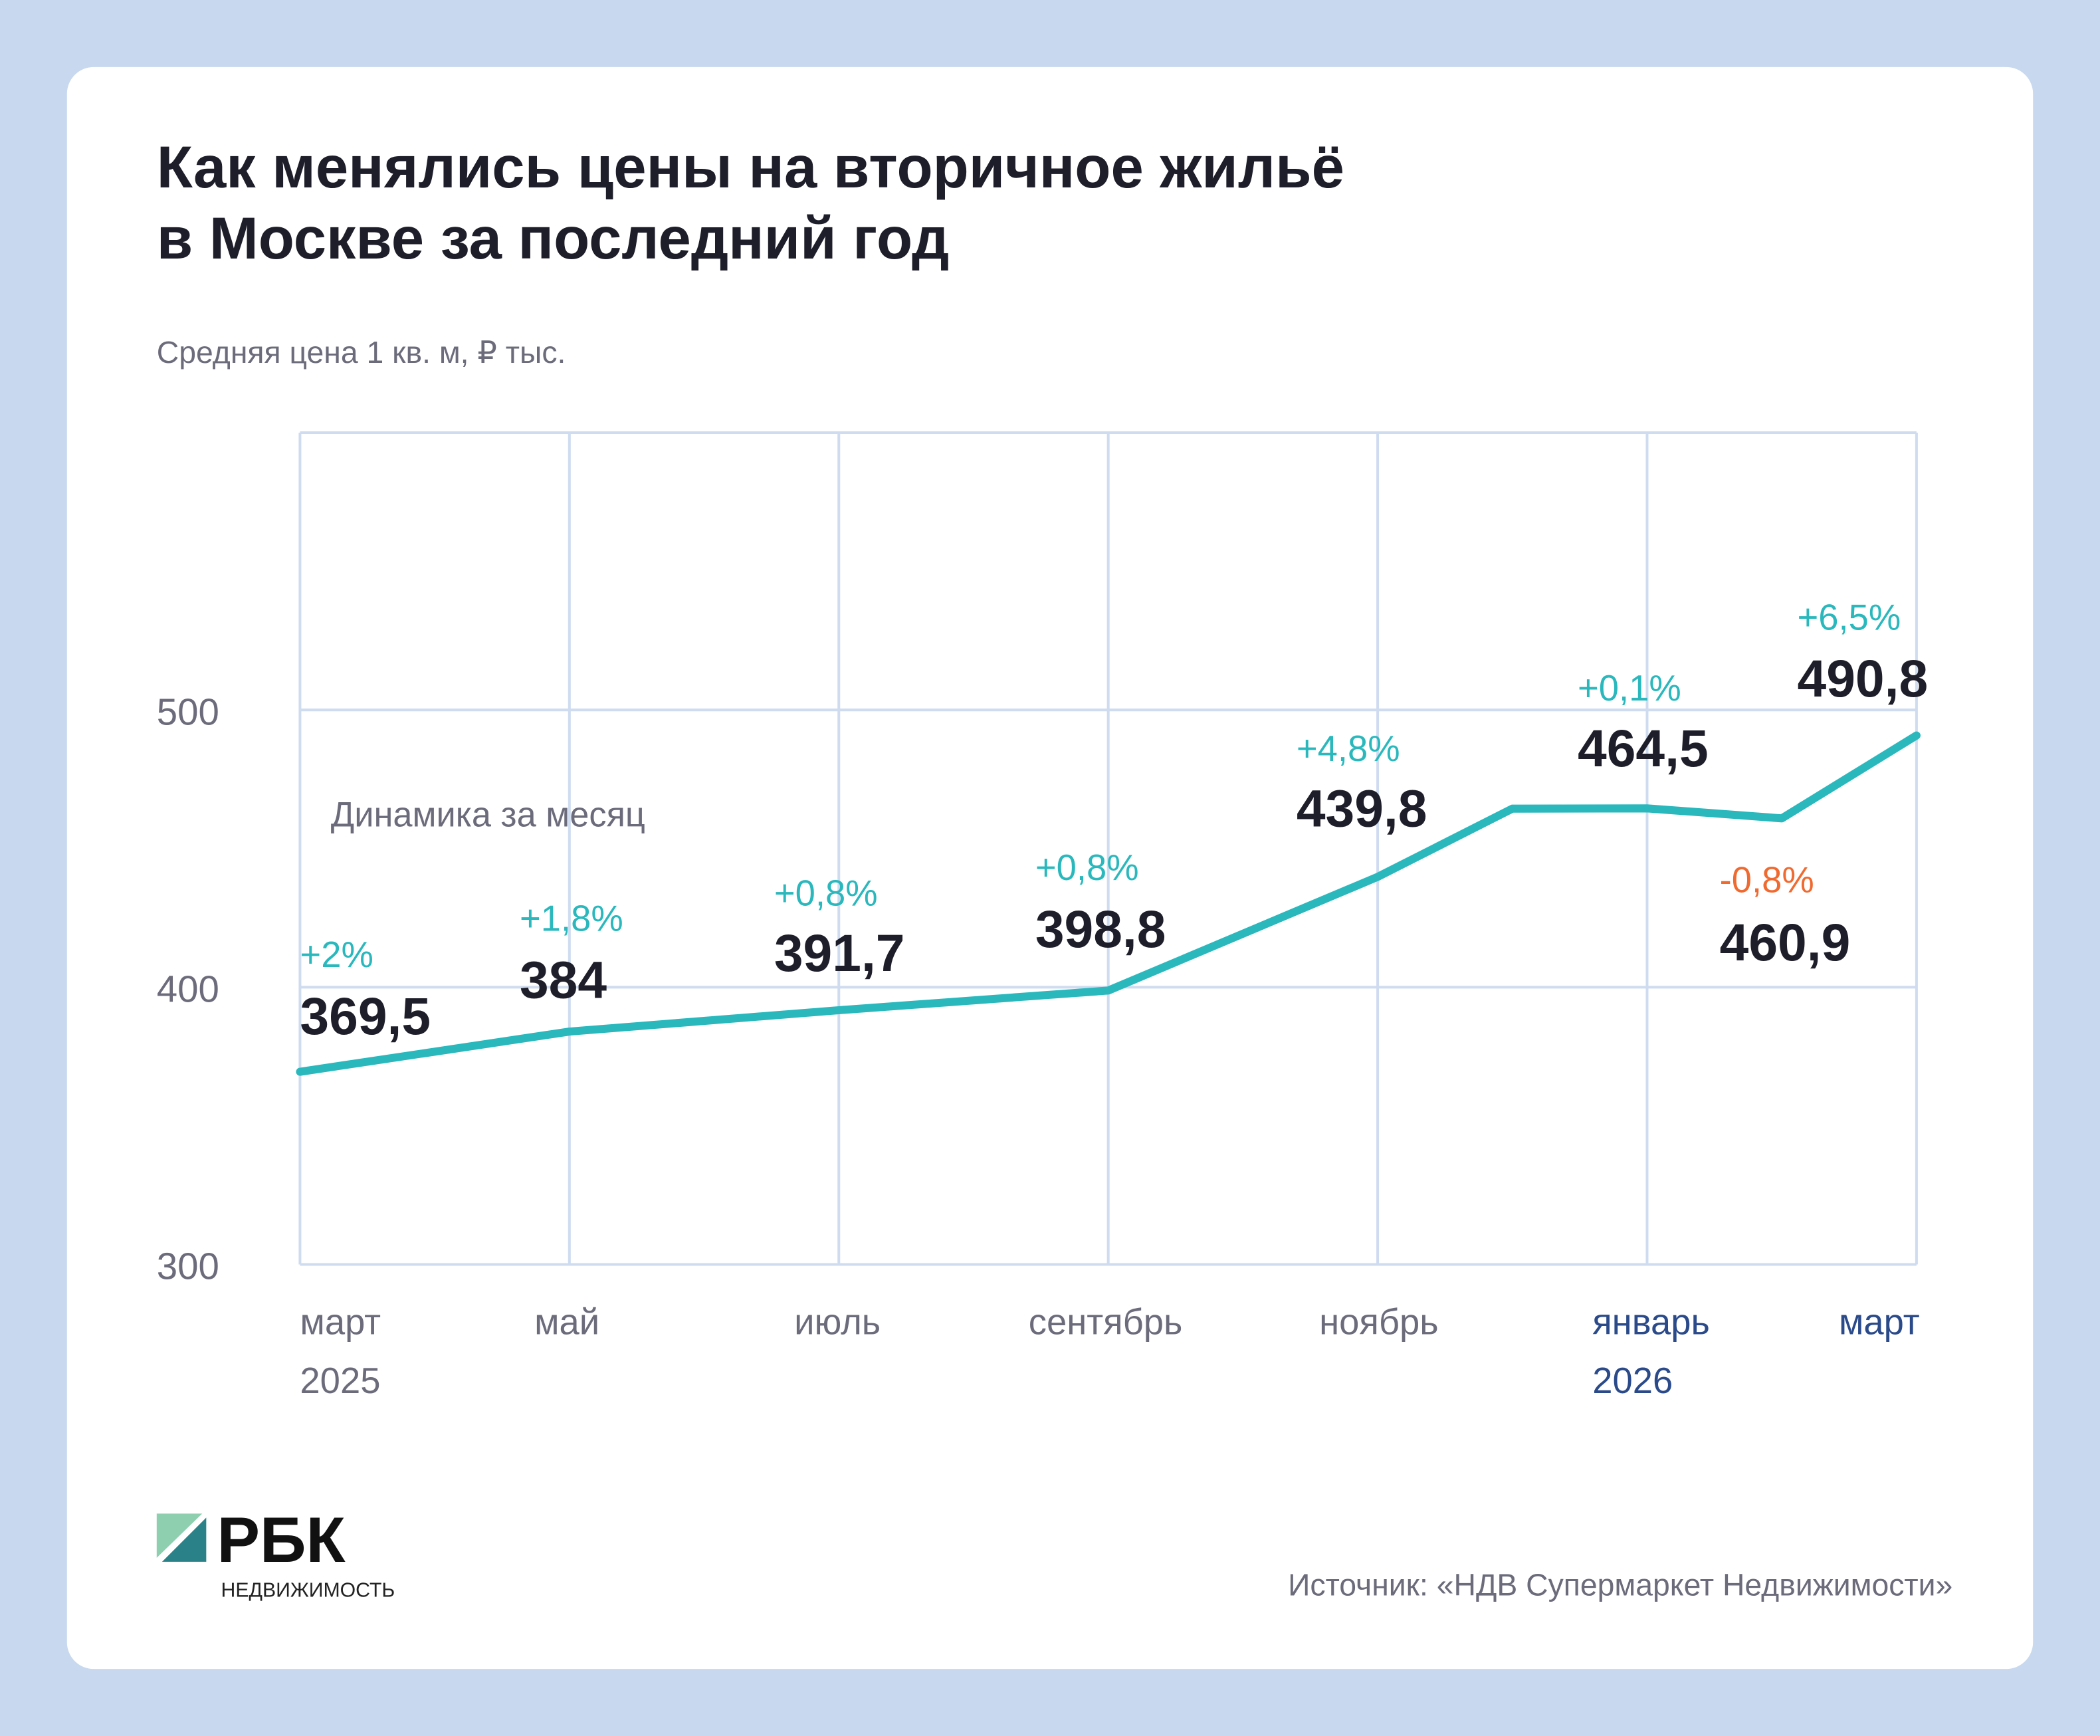 The image size is (2100, 1736). What do you see at coordinates (1632, 1380) in the screenshot?
I see `x-tick-year-2026: 2026` at bounding box center [1632, 1380].